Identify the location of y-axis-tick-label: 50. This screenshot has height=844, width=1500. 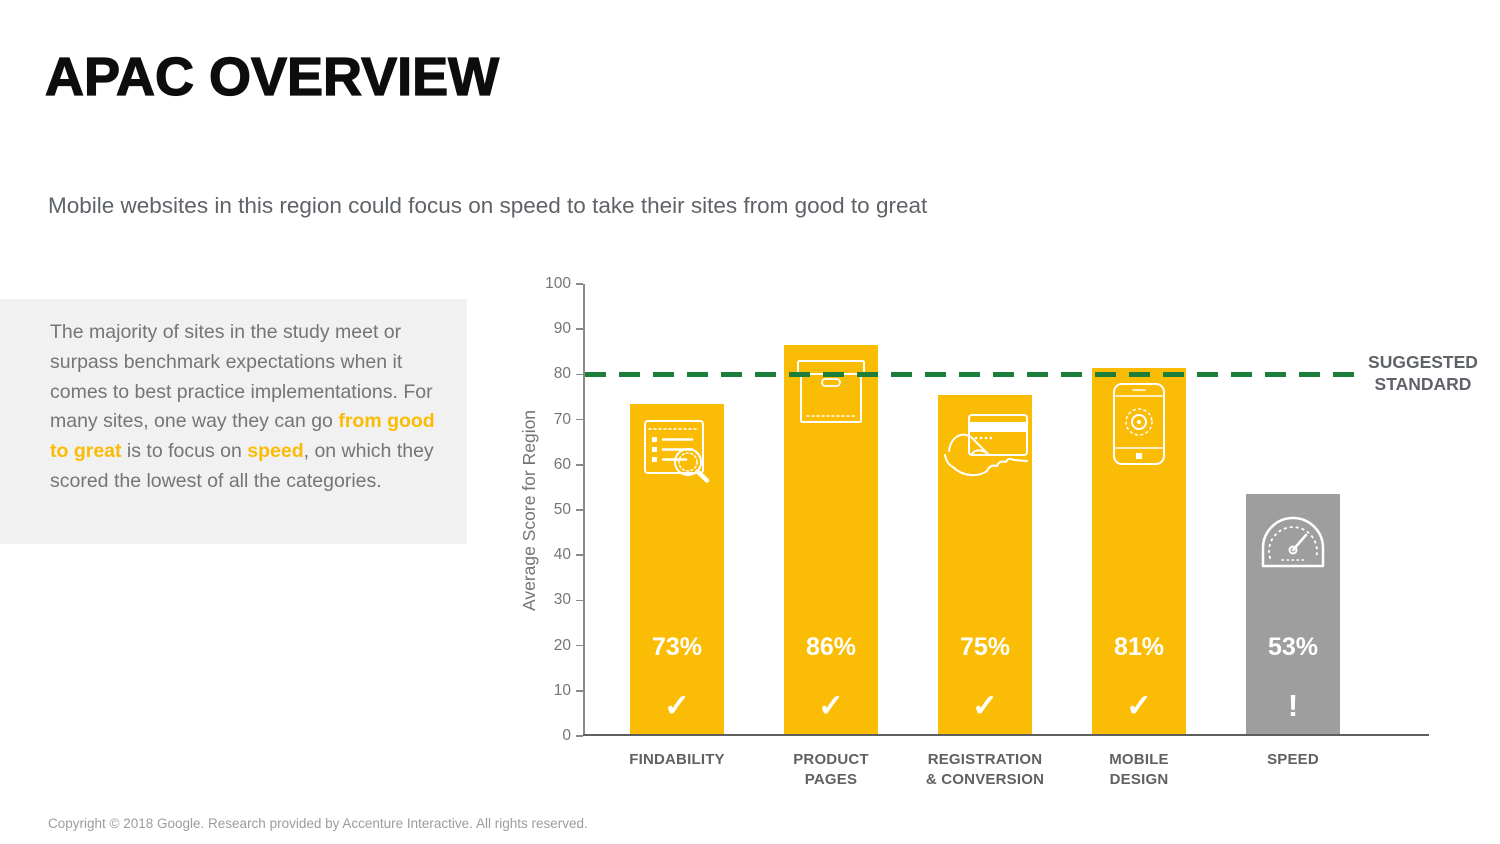
(562, 509).